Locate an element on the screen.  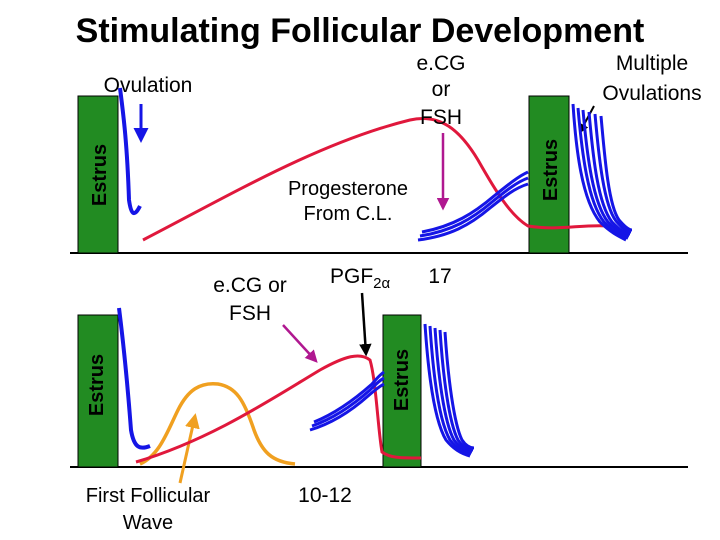
top-ovulation-label: Ovulation is located at coordinates (148, 85).